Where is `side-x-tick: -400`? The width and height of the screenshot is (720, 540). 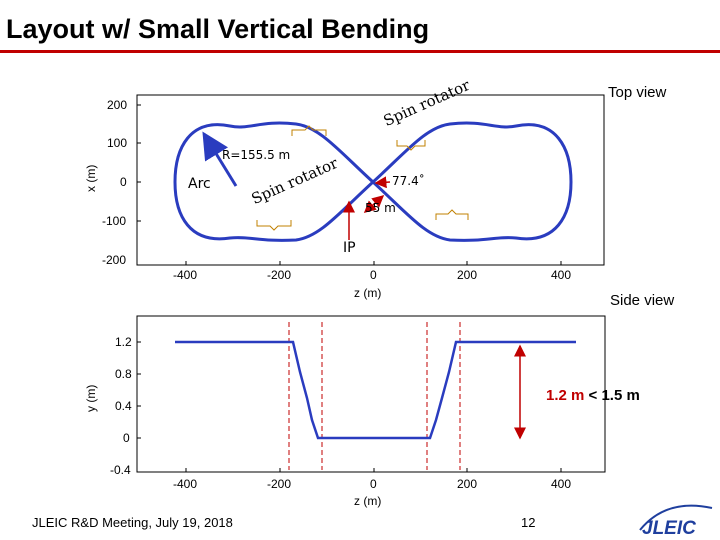
side-x-tick: -400 is located at coordinates (185, 484).